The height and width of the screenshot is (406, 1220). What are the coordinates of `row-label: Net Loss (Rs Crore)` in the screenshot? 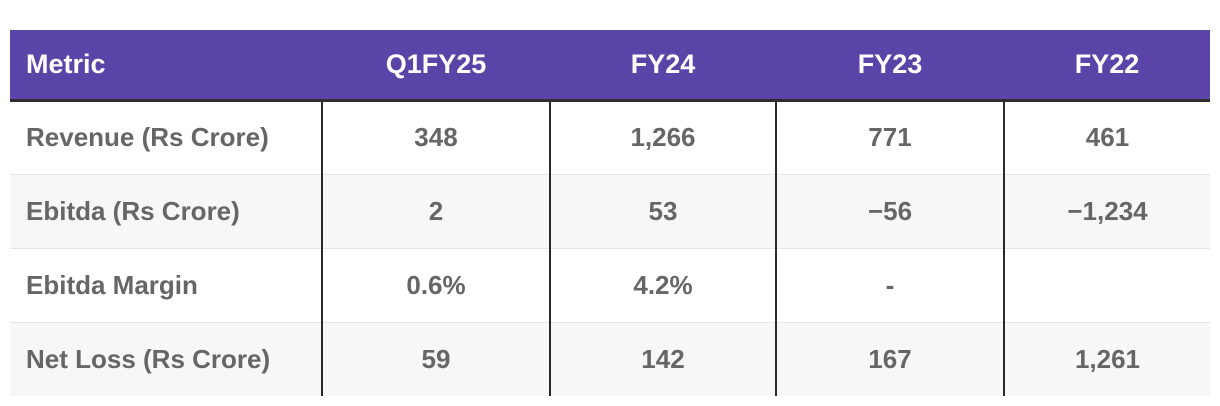 It's located at (166, 359).